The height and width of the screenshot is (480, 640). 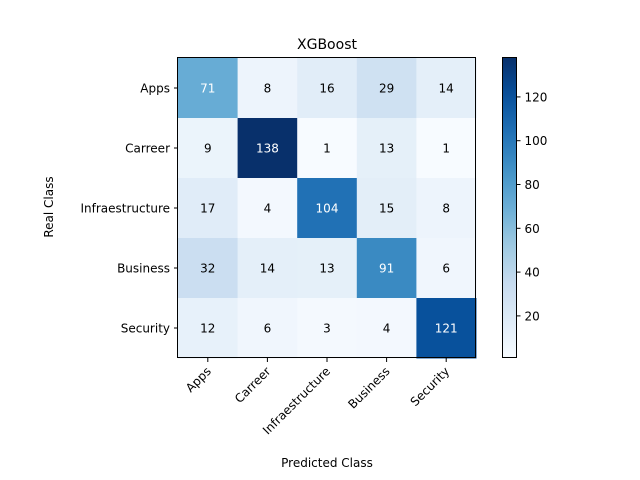 I want to click on colorbar-ticks: 20 40 60 80 100 120, so click(x=532, y=206).